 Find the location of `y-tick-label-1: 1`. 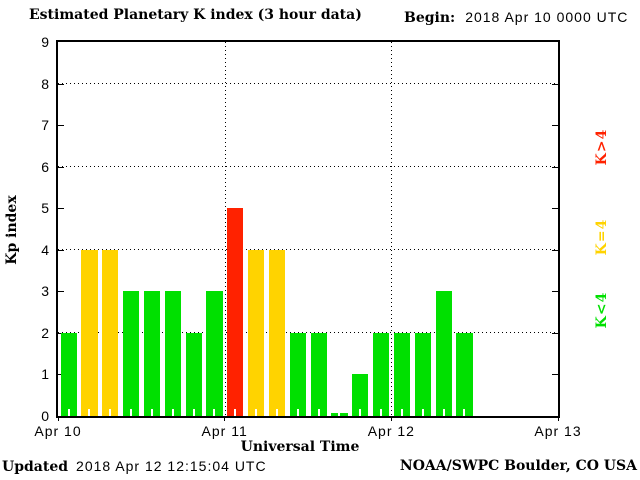

y-tick-label-1: 1 is located at coordinates (45, 374).